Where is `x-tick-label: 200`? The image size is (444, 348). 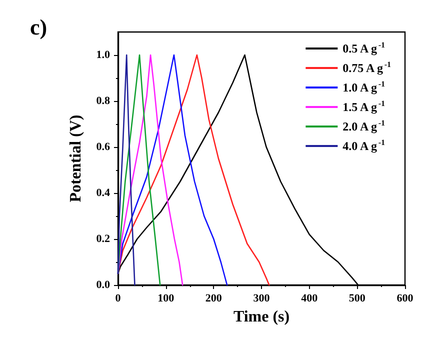 x-tick-label: 200 is located at coordinates (213, 298).